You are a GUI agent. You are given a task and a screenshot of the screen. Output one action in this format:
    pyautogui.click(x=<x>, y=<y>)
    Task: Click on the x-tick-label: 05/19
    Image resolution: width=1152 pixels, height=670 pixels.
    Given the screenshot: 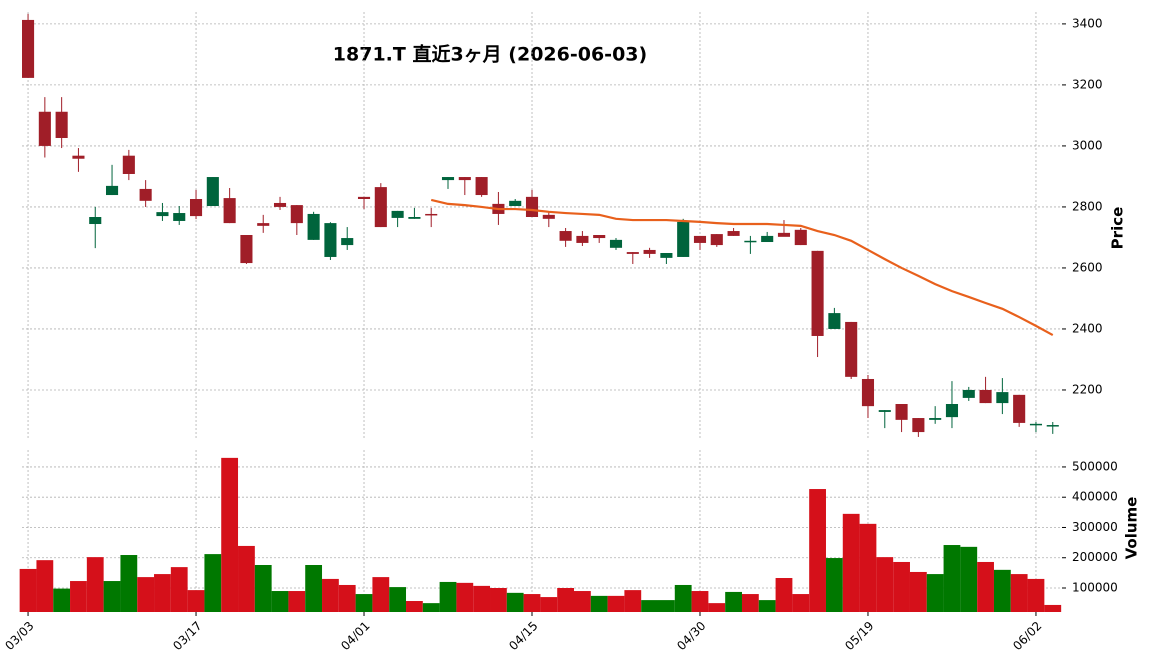 What is the action you would take?
    pyautogui.click(x=859, y=636)
    